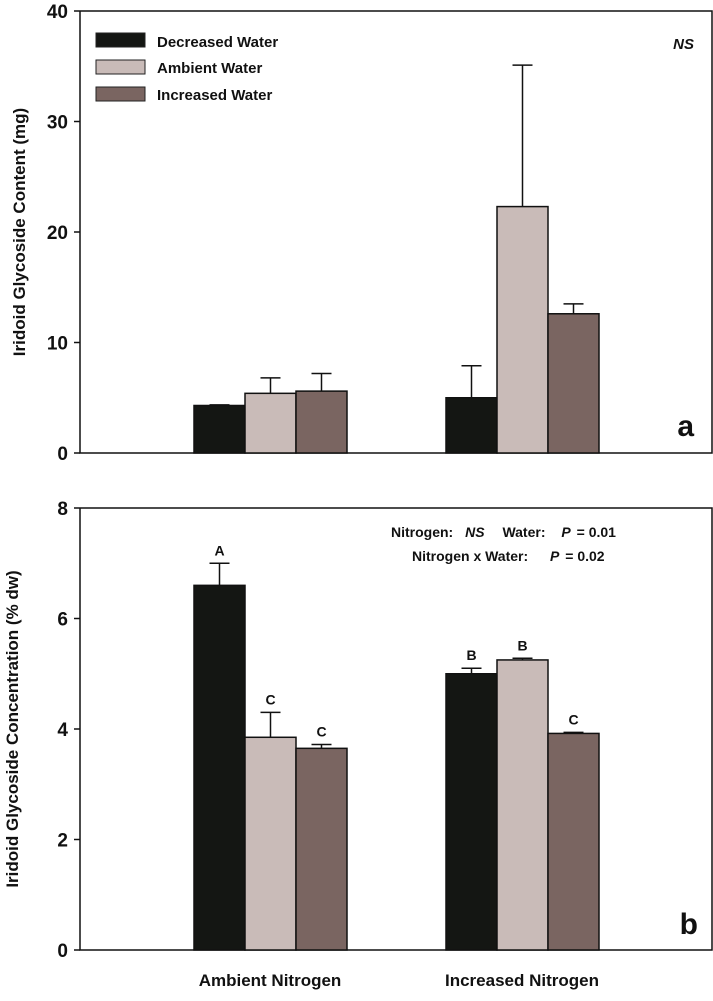 Image resolution: width=713 pixels, height=1001 pixels. Describe the element at coordinates (508, 556) in the screenshot. I see `stats-line-2: Nitrogen x Water: P = 0.02` at that location.